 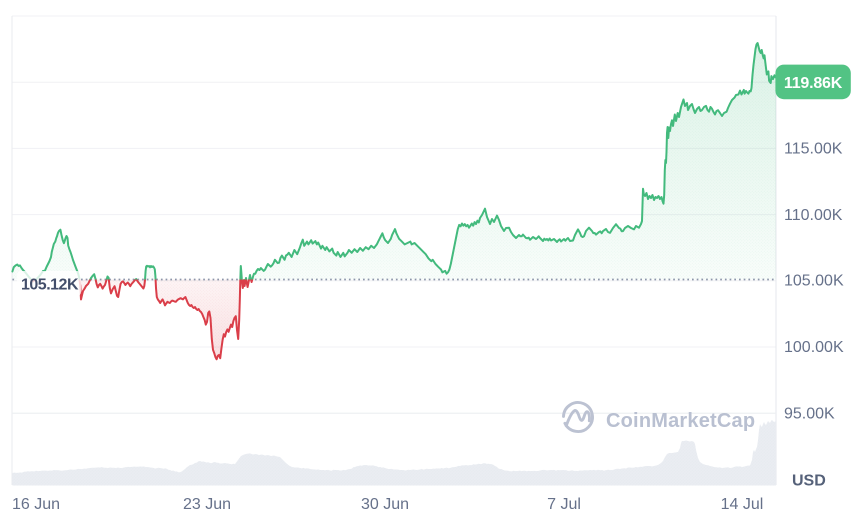 I want to click on svg-text: 105.00K, so click(x=814, y=281).